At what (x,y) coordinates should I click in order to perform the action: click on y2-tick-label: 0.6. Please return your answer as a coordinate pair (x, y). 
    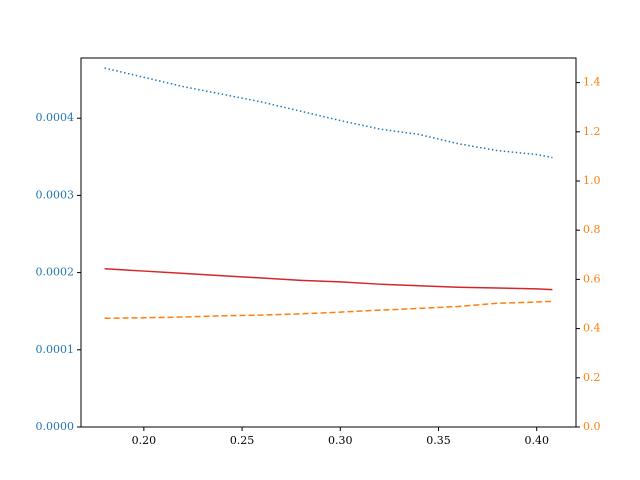
    Looking at the image, I should click on (592, 278).